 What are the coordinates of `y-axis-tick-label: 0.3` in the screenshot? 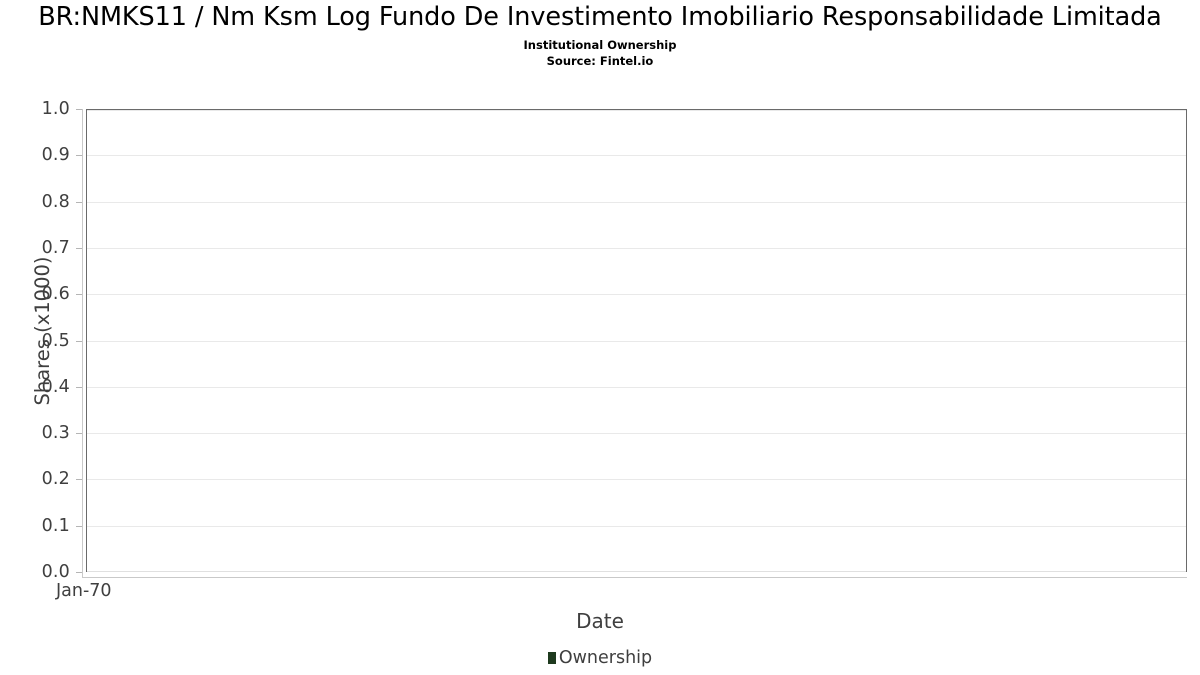 It's located at (55, 433).